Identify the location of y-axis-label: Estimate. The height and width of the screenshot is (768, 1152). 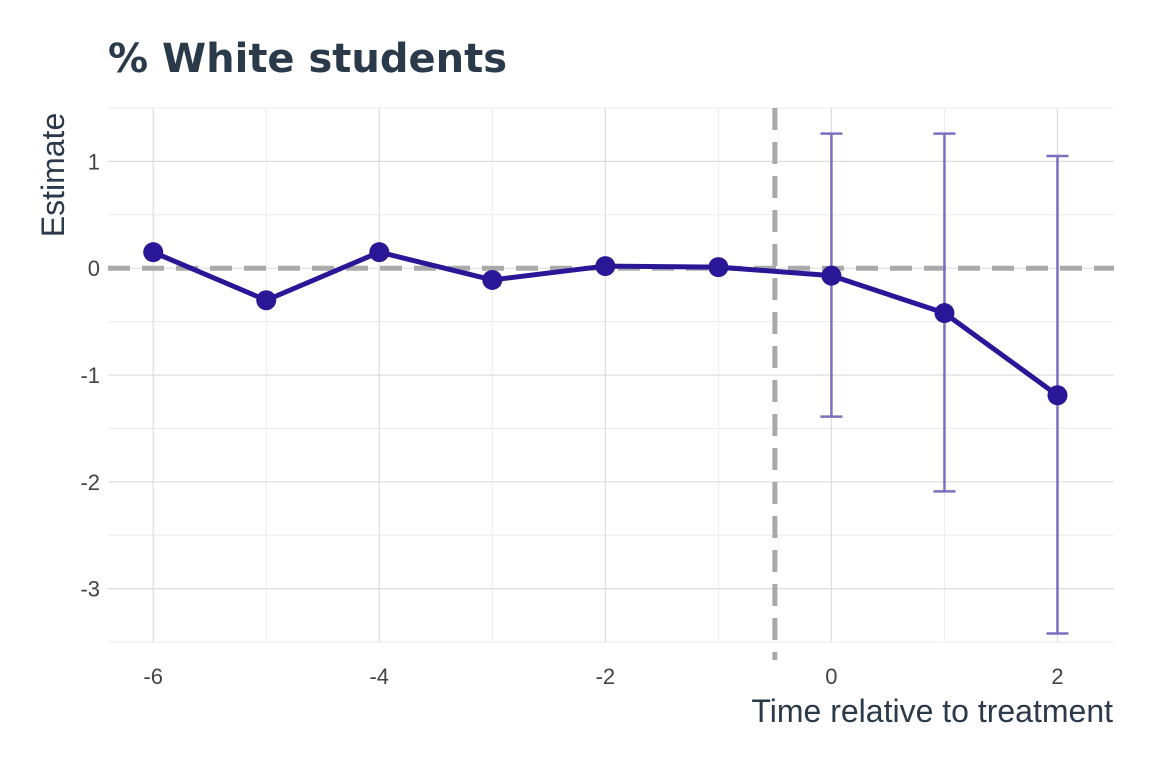
(53, 175).